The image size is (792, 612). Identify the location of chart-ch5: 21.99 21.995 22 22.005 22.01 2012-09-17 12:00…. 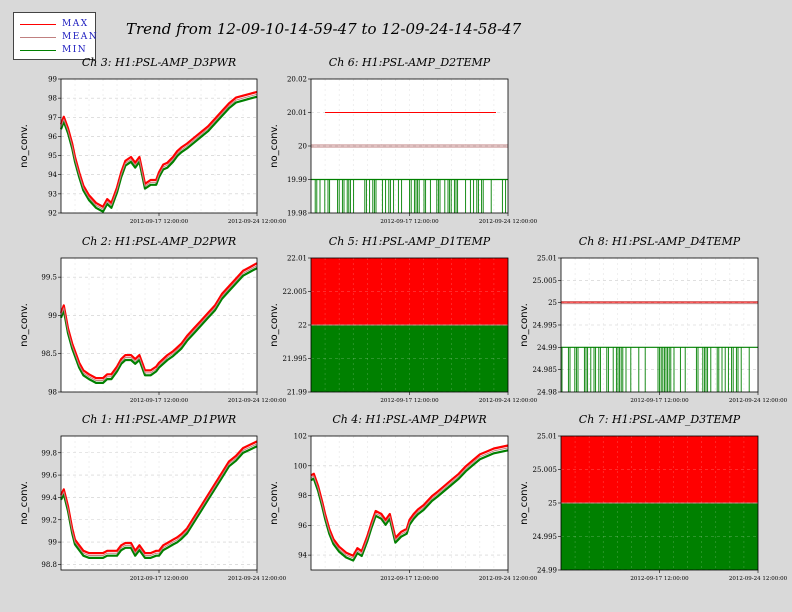
(403, 319).